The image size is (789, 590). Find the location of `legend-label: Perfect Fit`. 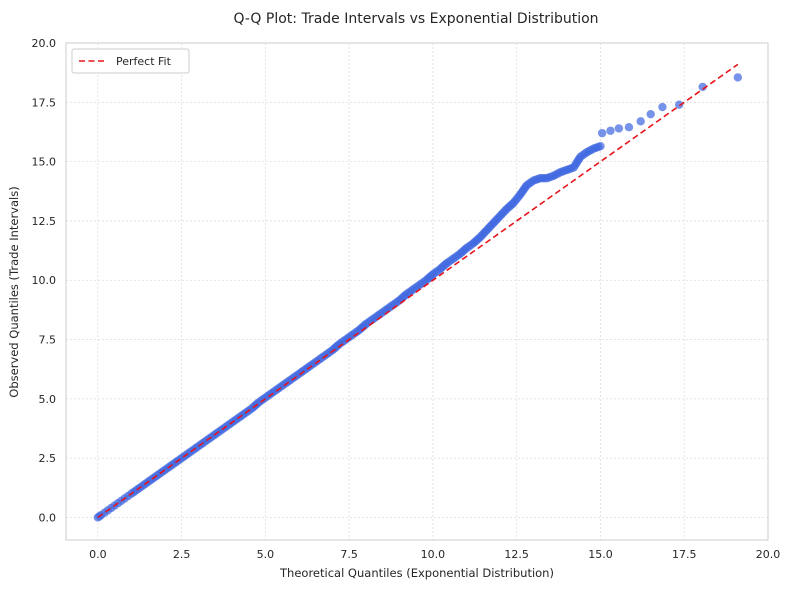

legend-label: Perfect Fit is located at coordinates (144, 61).